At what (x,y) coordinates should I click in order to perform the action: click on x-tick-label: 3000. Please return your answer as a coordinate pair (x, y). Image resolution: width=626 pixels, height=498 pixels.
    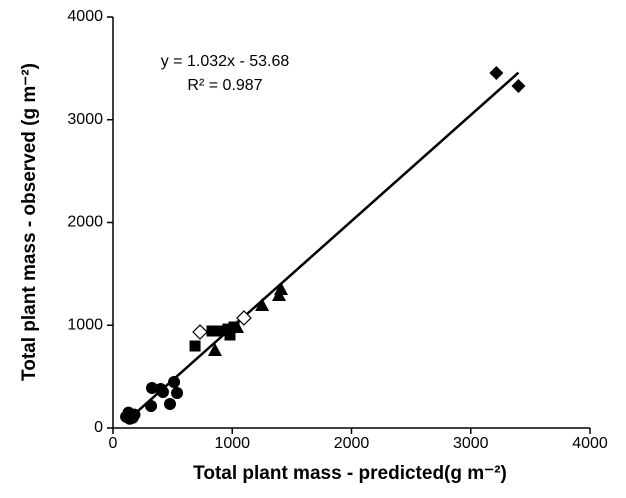
    Looking at the image, I should click on (471, 443).